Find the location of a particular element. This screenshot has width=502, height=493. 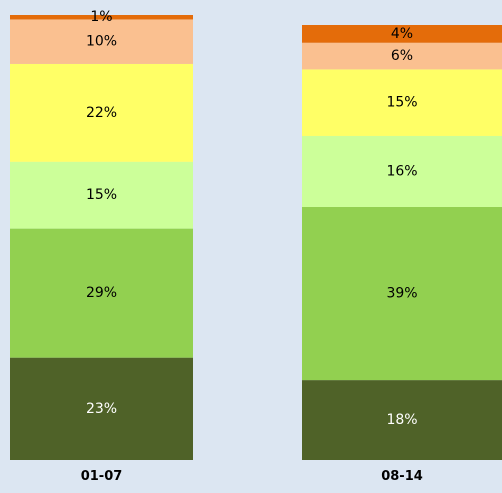

data-label: 16% is located at coordinates (401, 171).